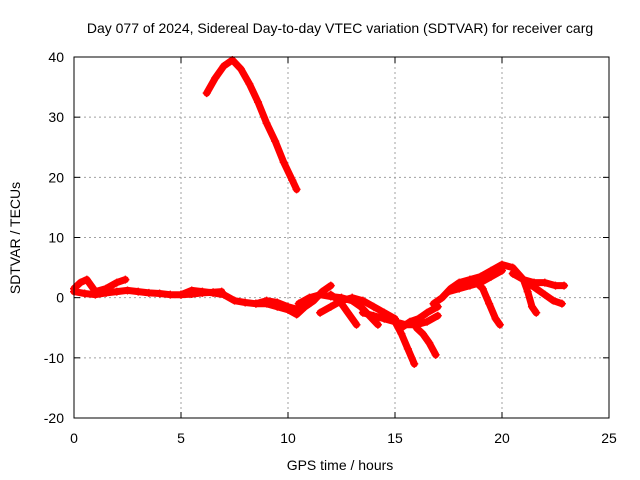 Image resolution: width=640 pixels, height=480 pixels. I want to click on series-arc-n, so click(488, 303).